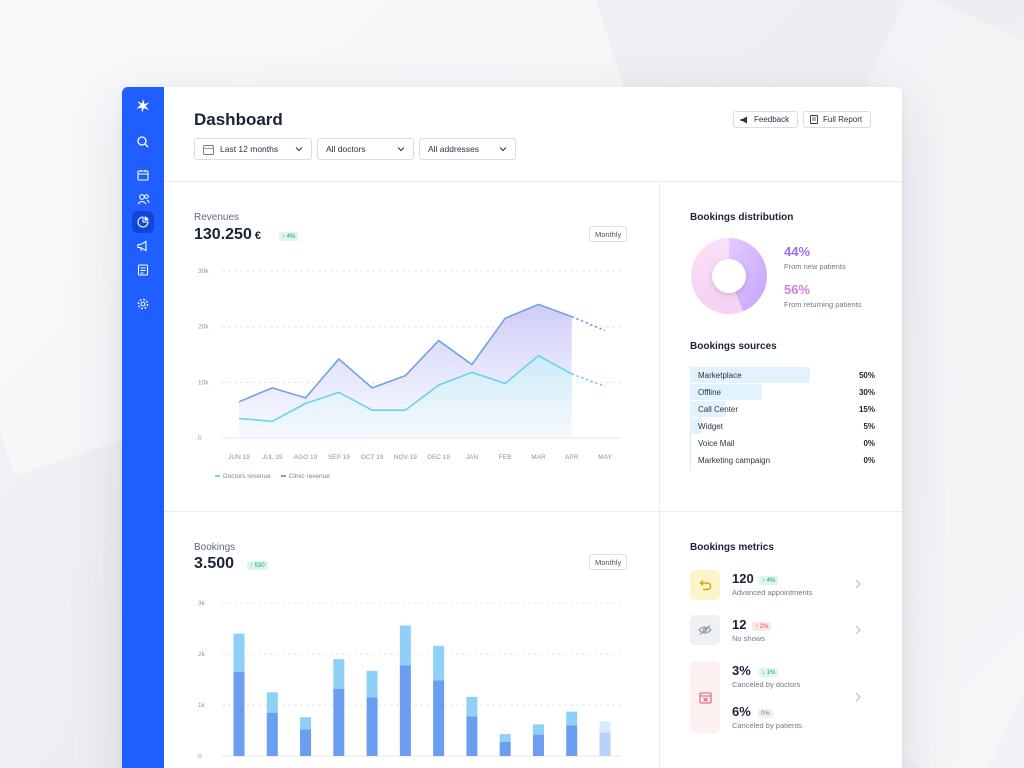 Image resolution: width=1024 pixels, height=768 pixels. I want to click on app-logo-icon, so click(143, 106).